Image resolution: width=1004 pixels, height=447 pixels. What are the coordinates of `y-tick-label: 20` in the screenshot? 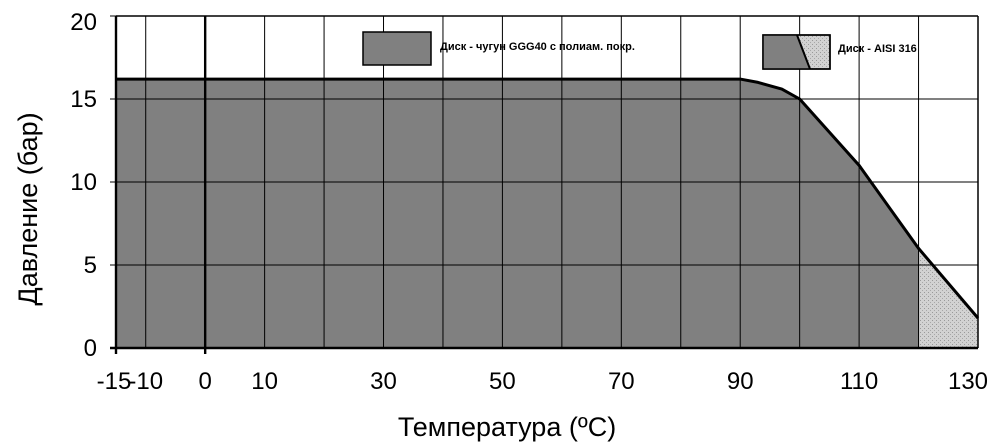 It's located at (83, 22).